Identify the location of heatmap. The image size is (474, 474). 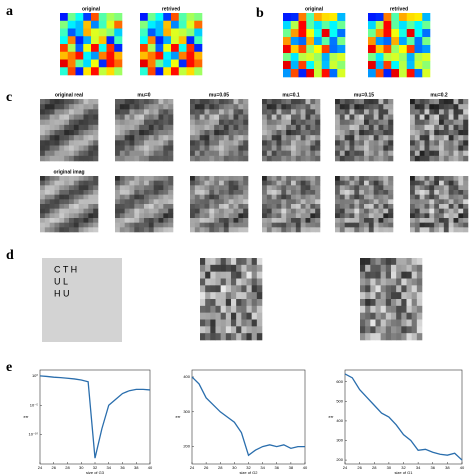
(314, 45).